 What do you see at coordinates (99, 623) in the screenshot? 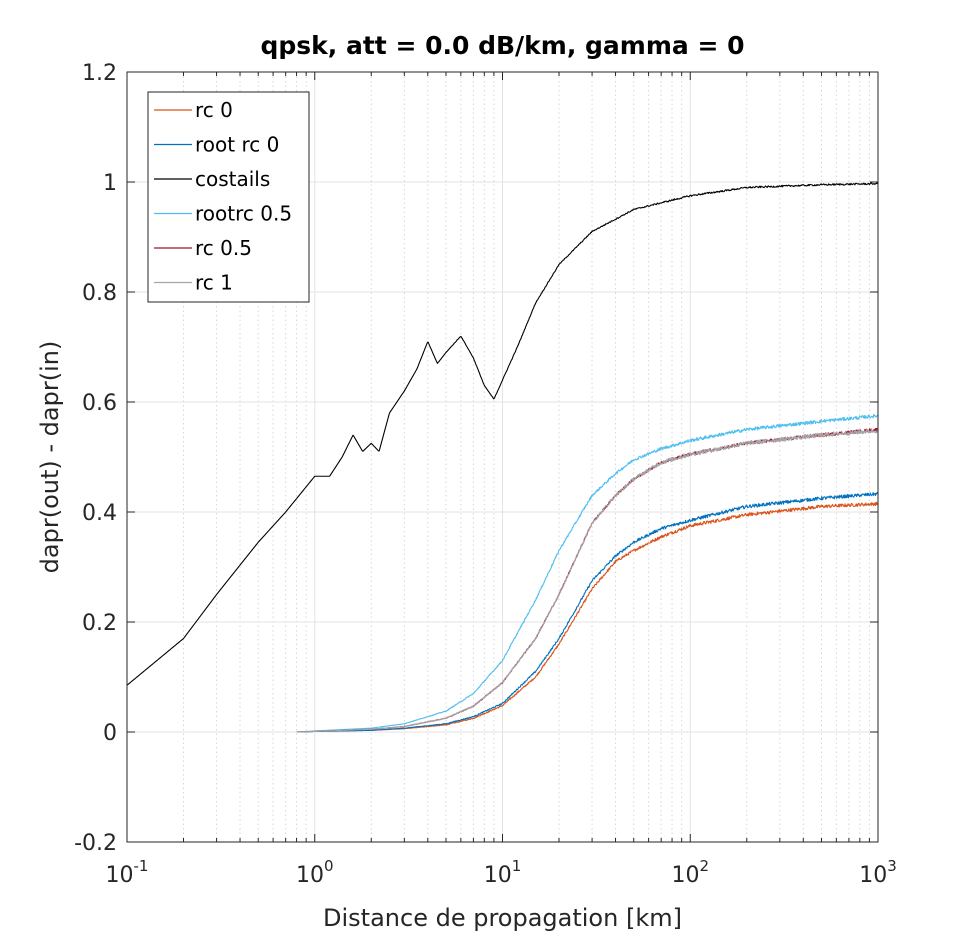
I see `y-tick-label: 0.2` at bounding box center [99, 623].